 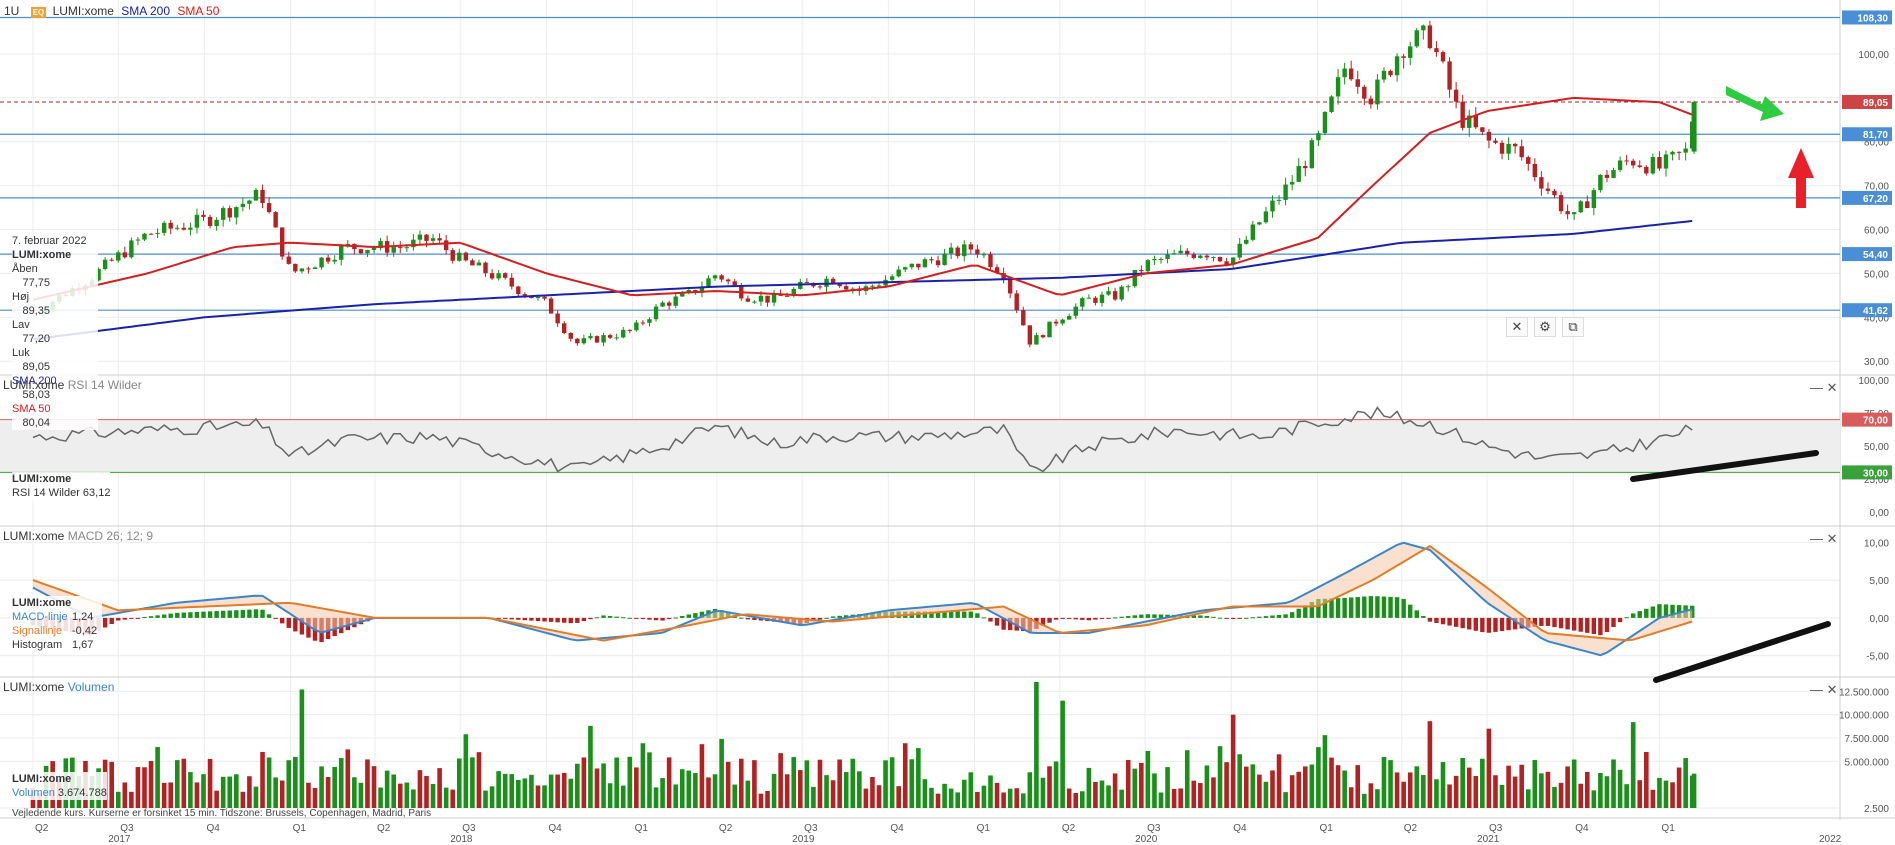 What do you see at coordinates (1824, 387) in the screenshot?
I see `rsi-panel-controls: — ✕` at bounding box center [1824, 387].